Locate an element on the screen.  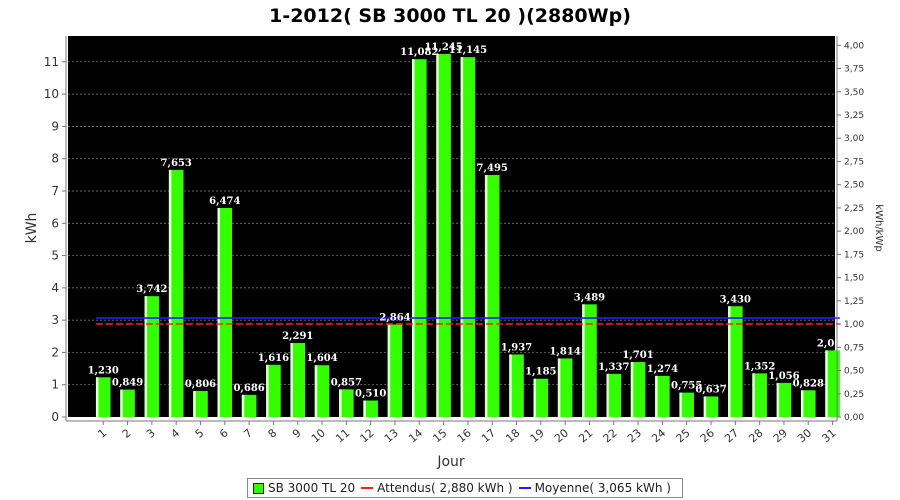
legend-item-average: Moyenne( 3,065 kWh ) is located at coordinates (594, 488).